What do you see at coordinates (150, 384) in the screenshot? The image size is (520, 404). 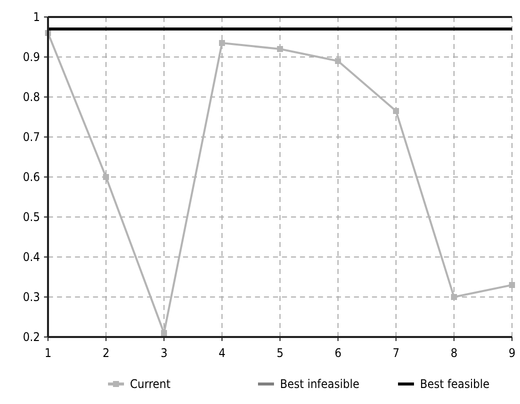 I see `legend-label: Current` at bounding box center [150, 384].